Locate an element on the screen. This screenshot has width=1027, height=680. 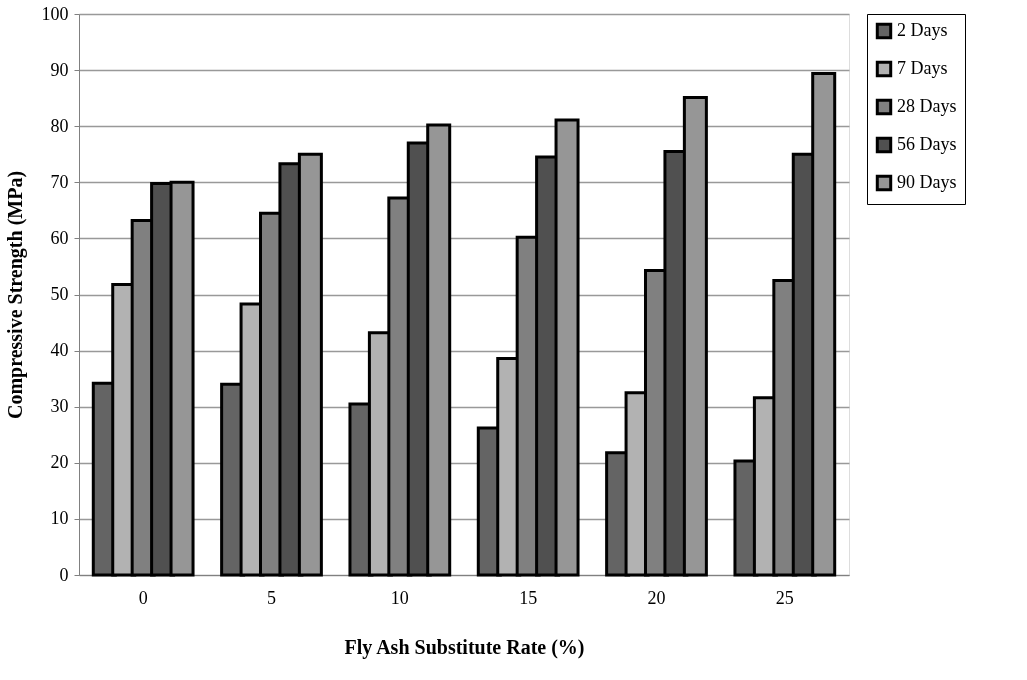
y-tick-label: 20 is located at coordinates (59, 462).